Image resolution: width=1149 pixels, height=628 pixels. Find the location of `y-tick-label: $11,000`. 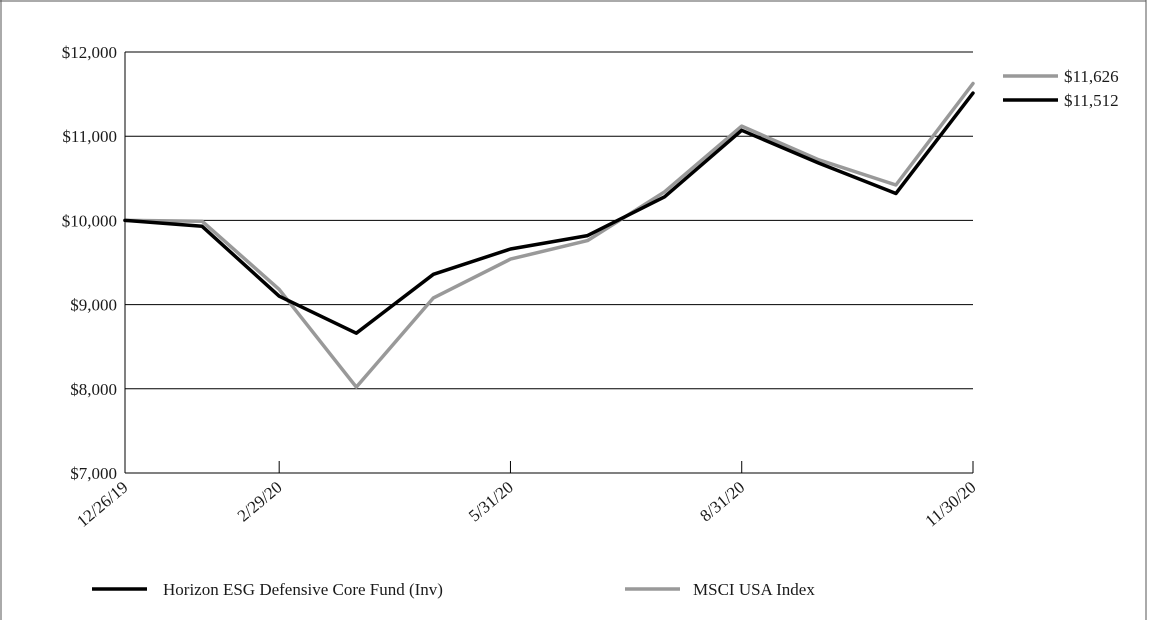

y-tick-label: $11,000 is located at coordinates (89, 136).